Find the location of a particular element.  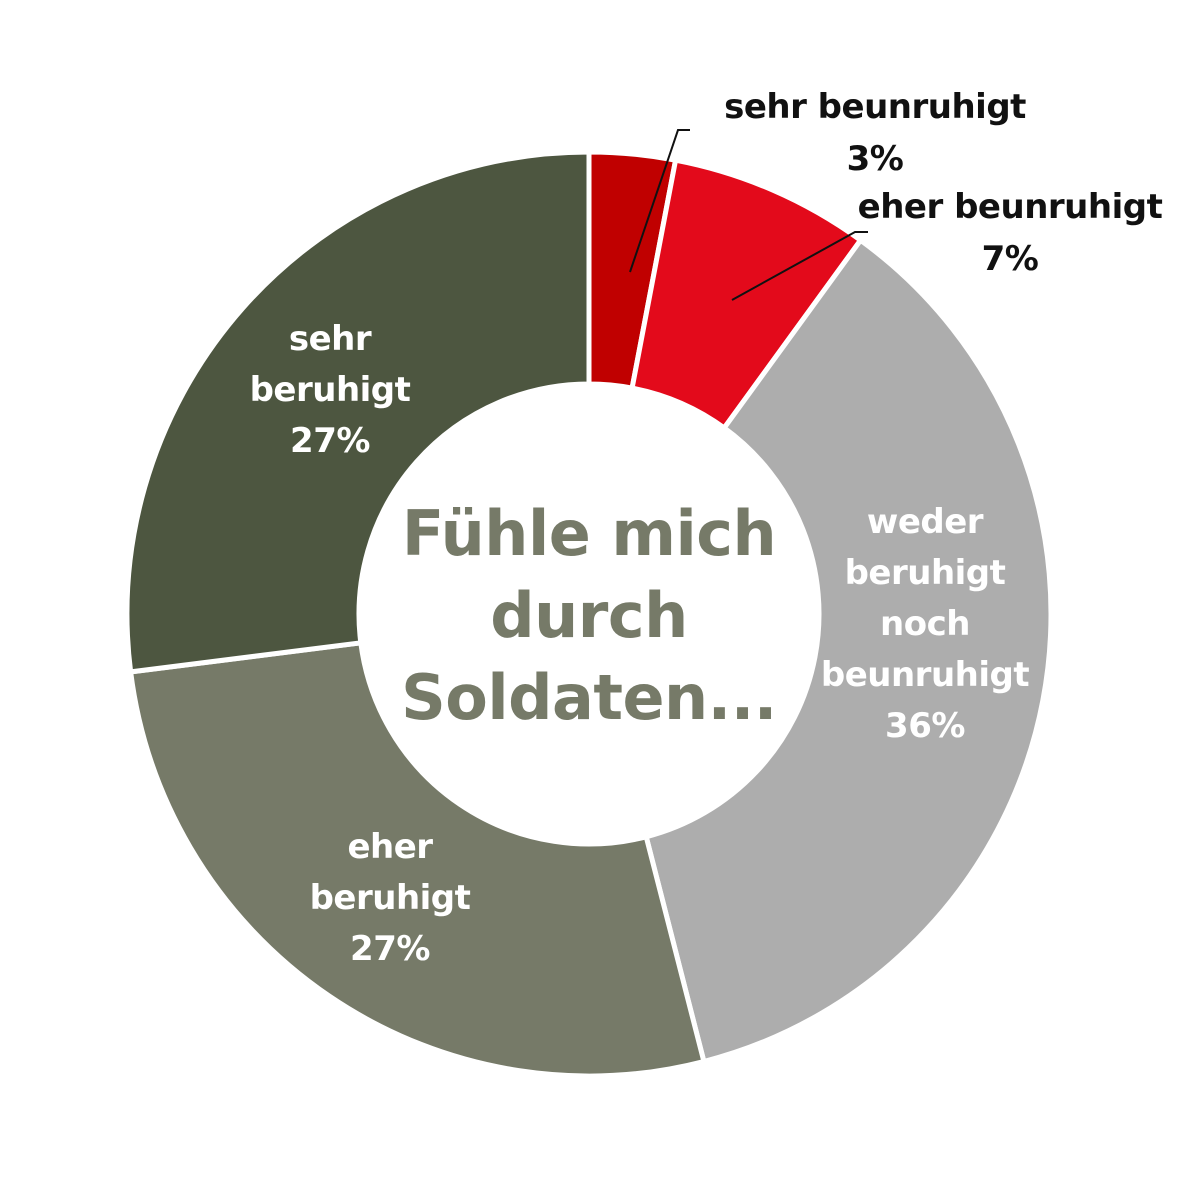

slice-label-4: sehr beruhigt 27% is located at coordinates (330, 390).